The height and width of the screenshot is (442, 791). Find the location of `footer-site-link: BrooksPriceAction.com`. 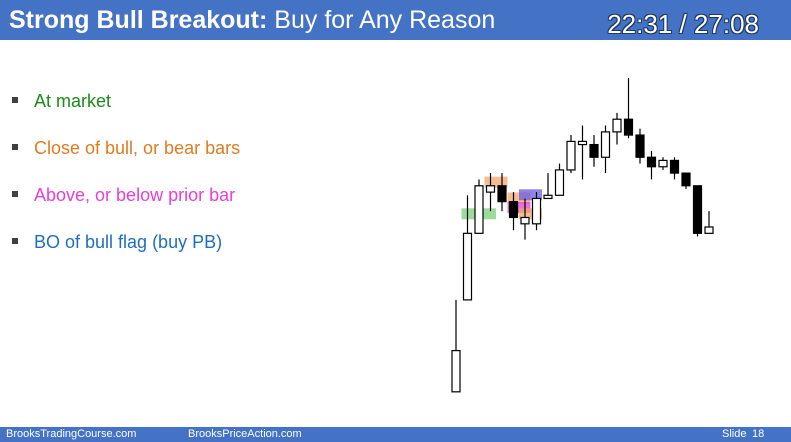

footer-site-link: BrooksPriceAction.com is located at coordinates (245, 434).